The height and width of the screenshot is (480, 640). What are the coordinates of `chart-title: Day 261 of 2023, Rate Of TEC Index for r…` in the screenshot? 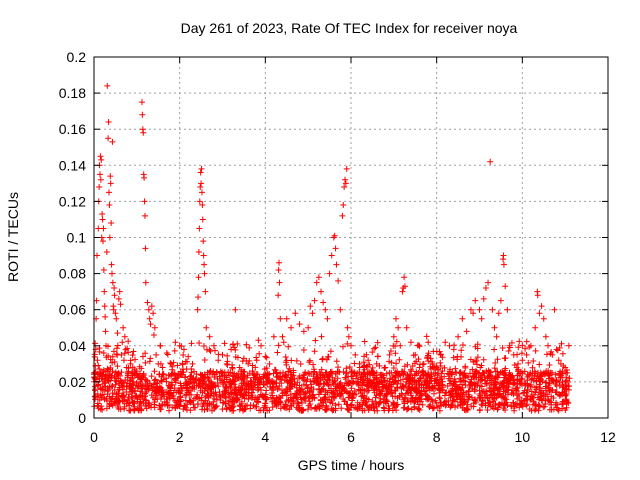 It's located at (349, 28).